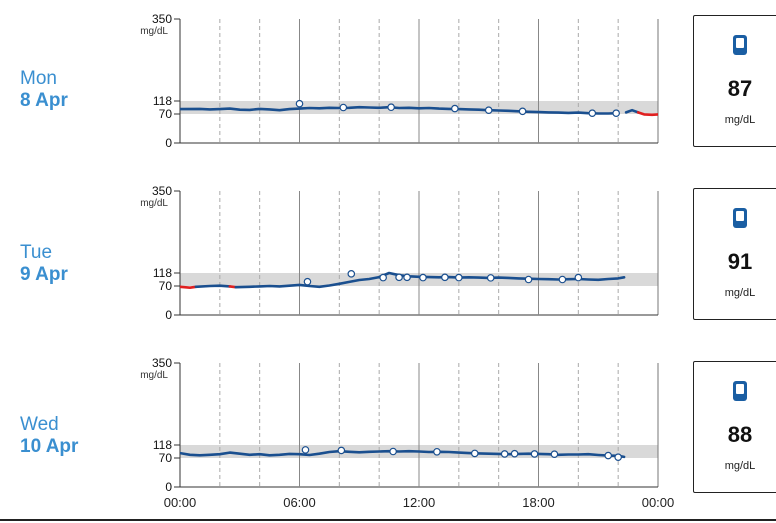 This screenshot has width=776, height=523. I want to click on day-name: Tue, so click(36, 252).